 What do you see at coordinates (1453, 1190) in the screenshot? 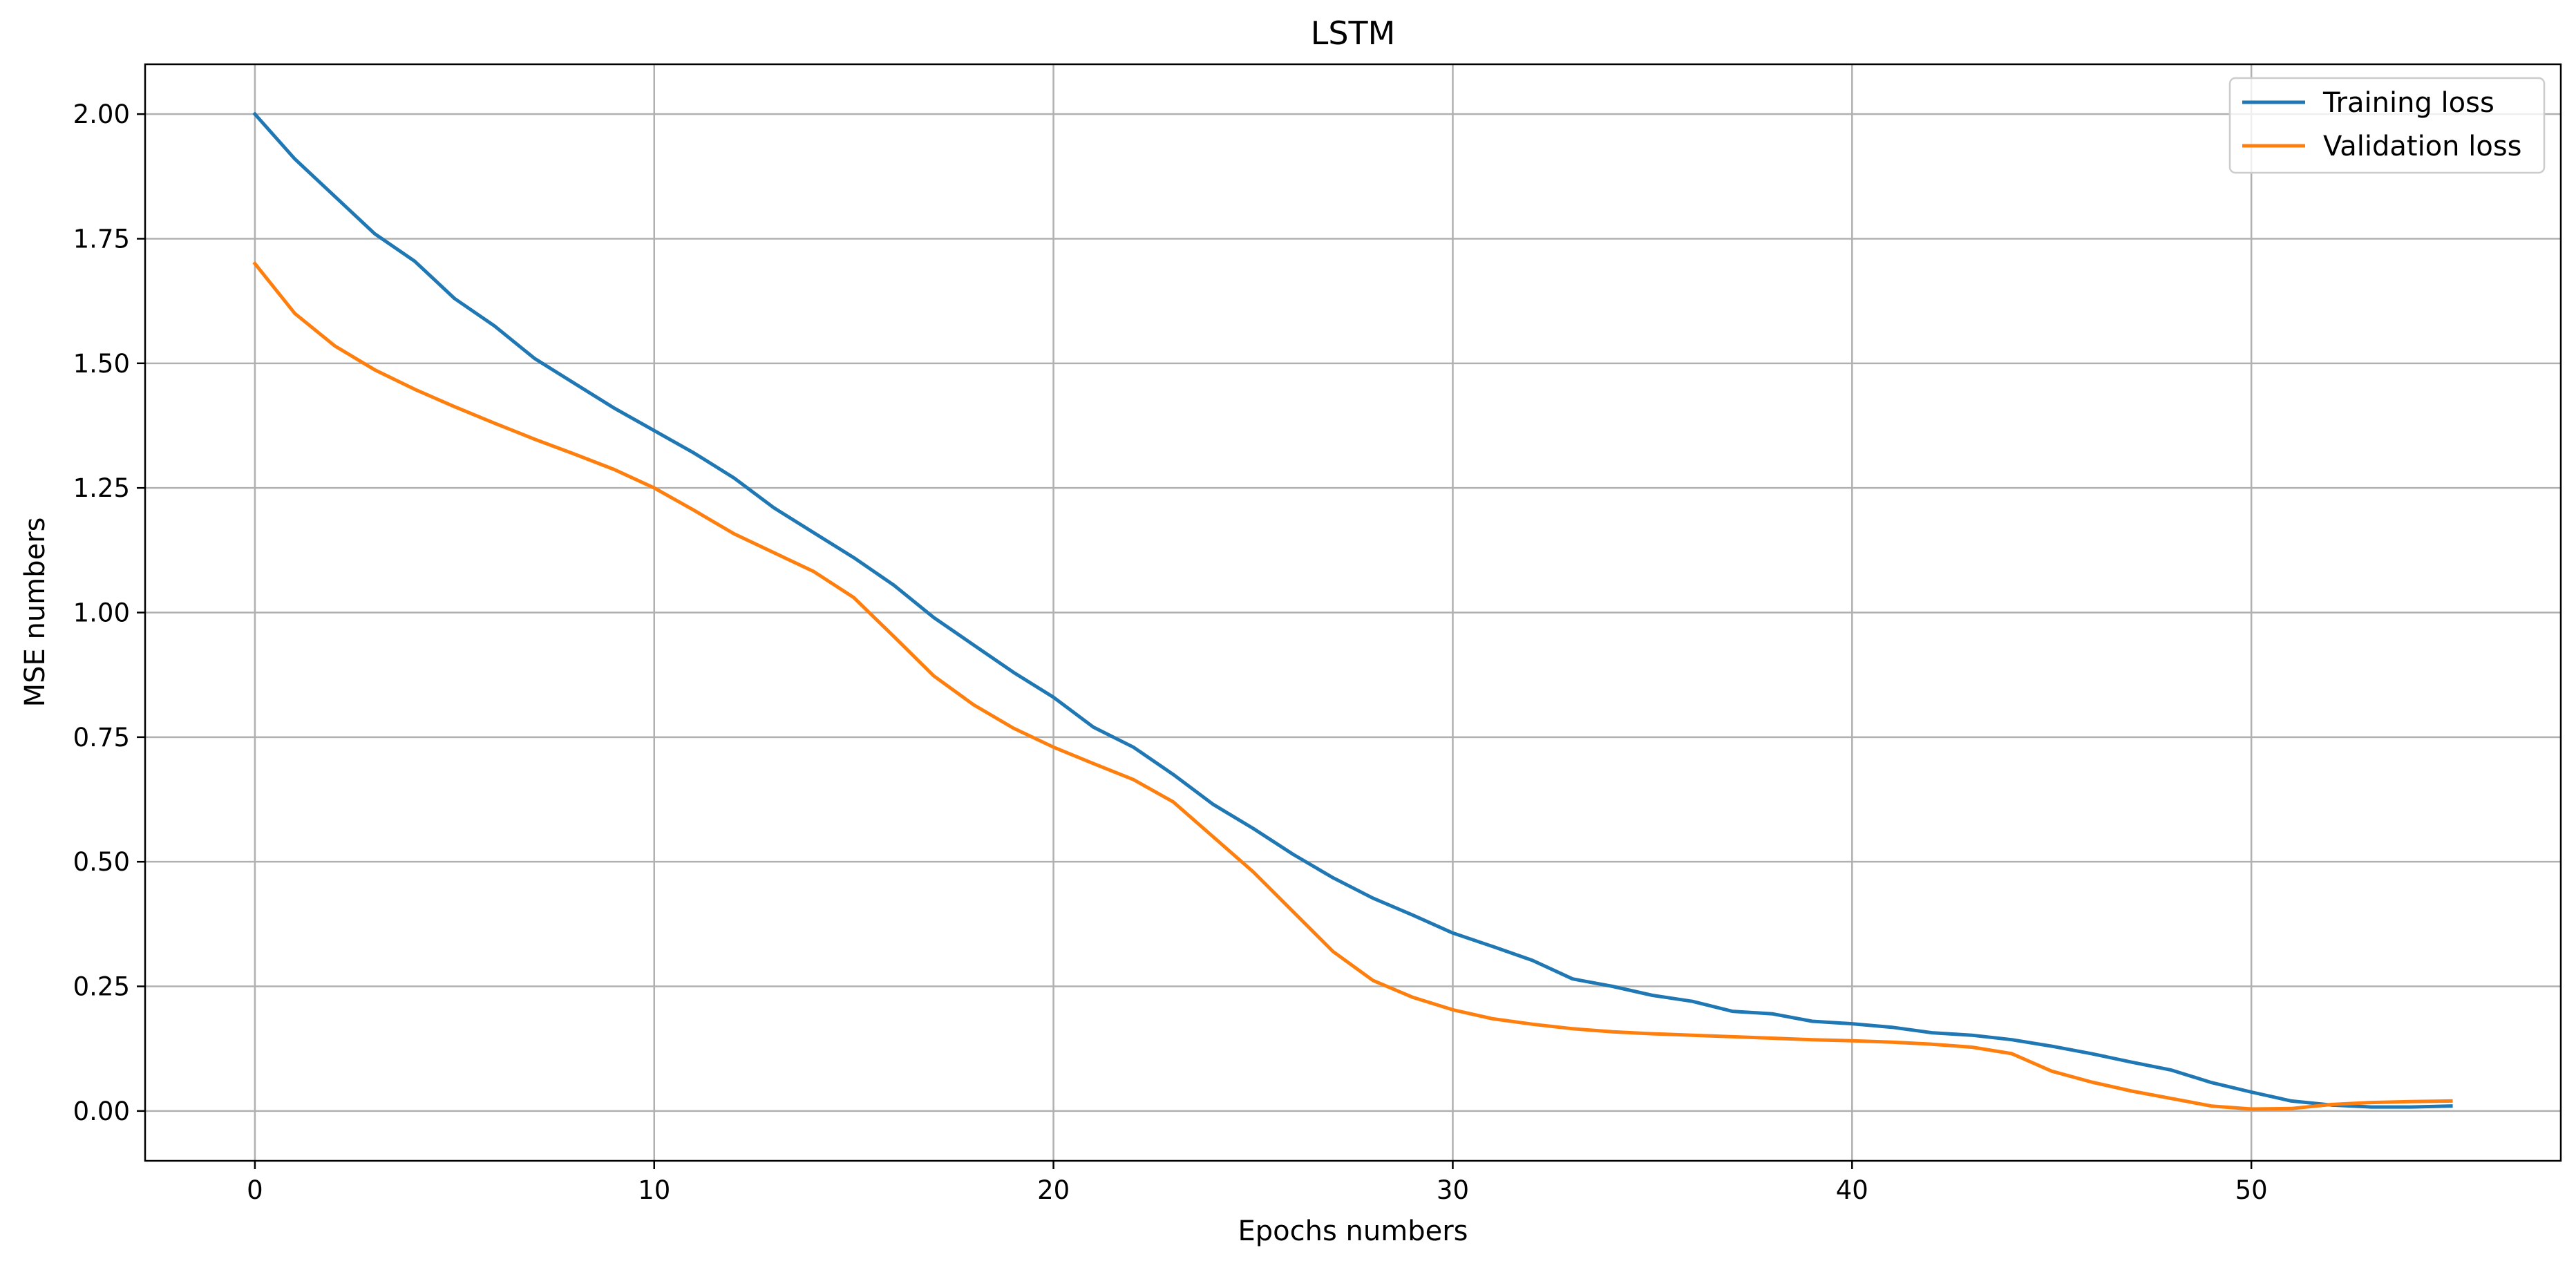
I see `x-tick-label: 30` at bounding box center [1453, 1190].